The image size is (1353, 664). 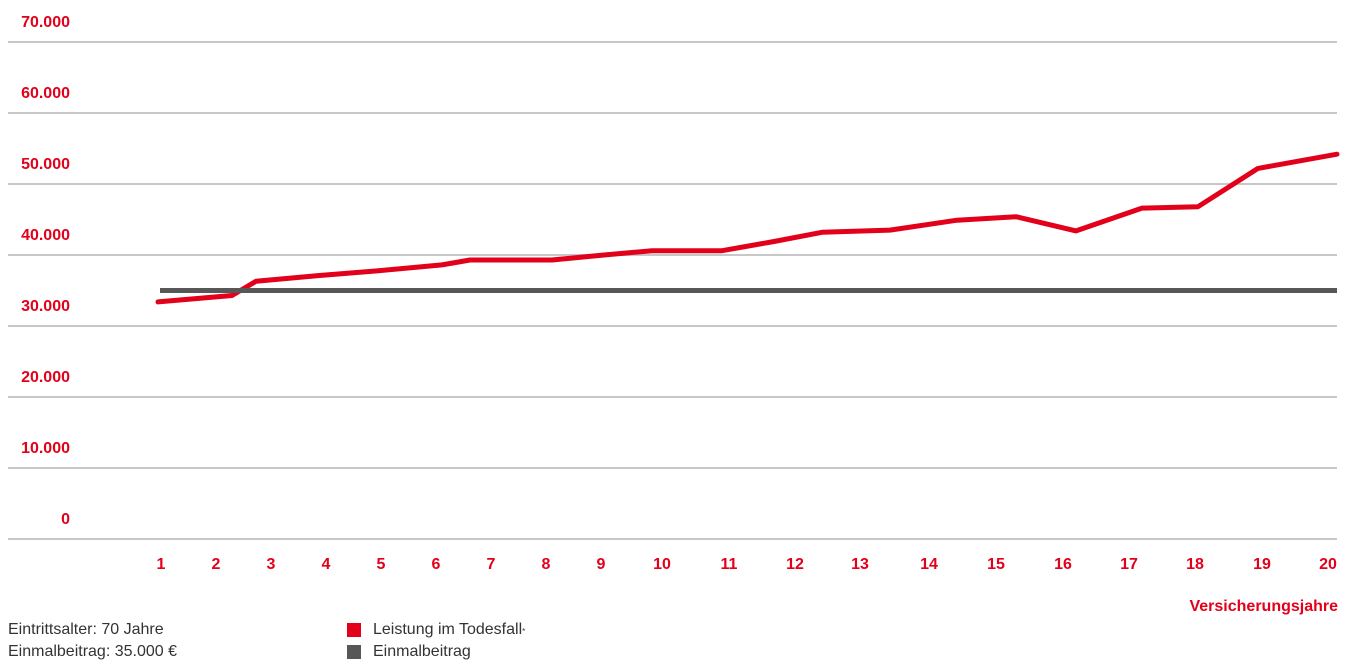 I want to click on single-premium-text: Einmalbeitrag: 35.000 €, so click(x=92, y=651).